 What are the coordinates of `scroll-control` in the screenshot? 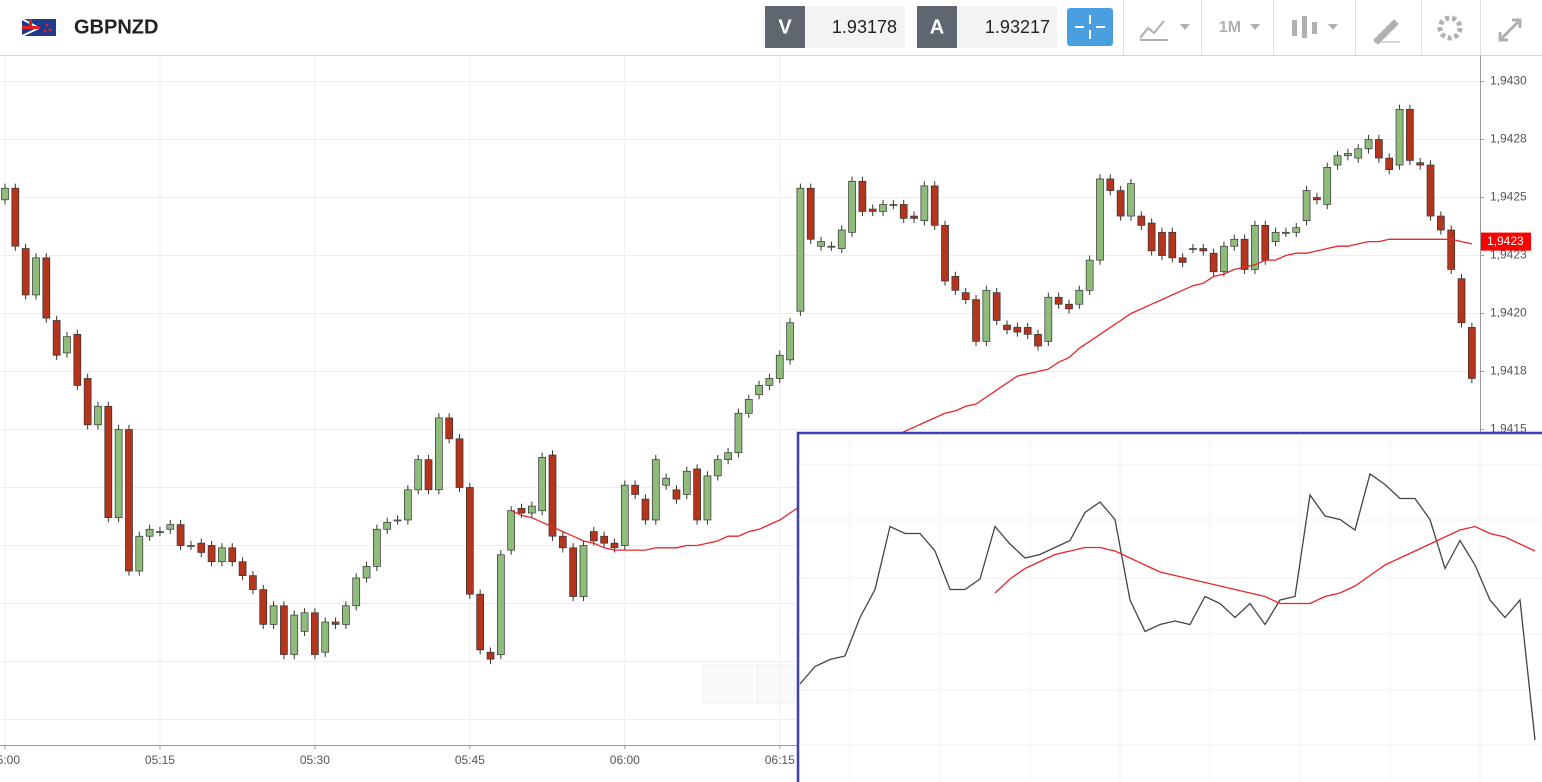 It's located at (749, 684).